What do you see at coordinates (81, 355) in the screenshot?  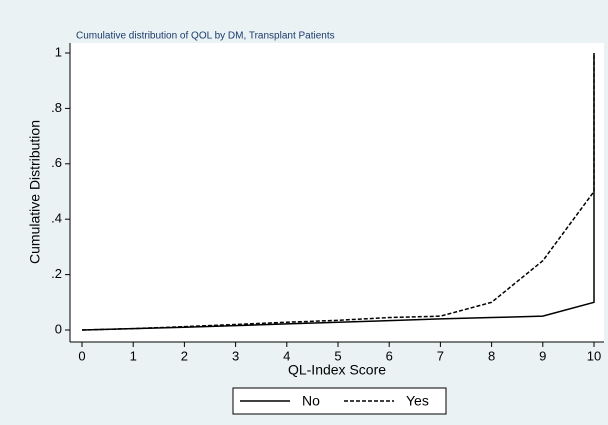 I see `x-tick-label: 0` at bounding box center [81, 355].